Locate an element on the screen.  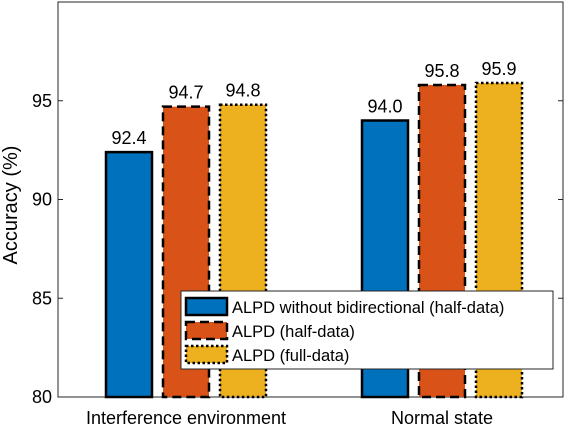
value-labels: 92.4 94.7 94.8 94.0 95.8 95.9 is located at coordinates (313, 103).